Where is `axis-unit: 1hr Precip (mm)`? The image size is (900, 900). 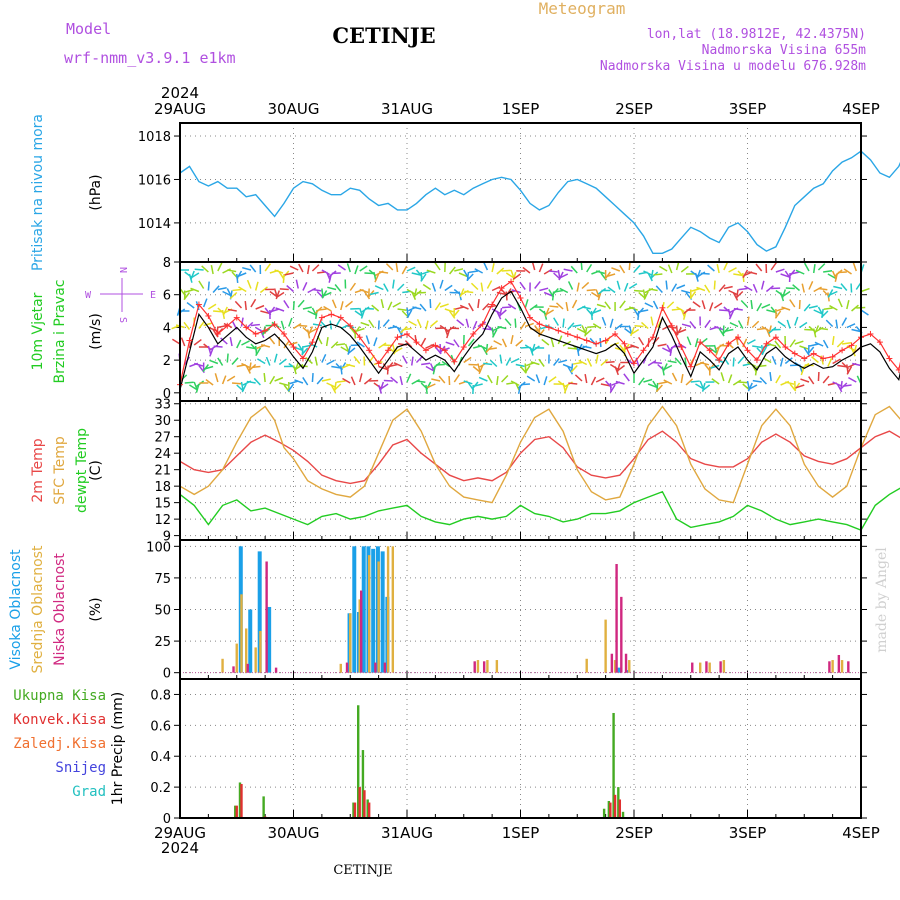 axis-unit: 1hr Precip (mm) is located at coordinates (118, 748).